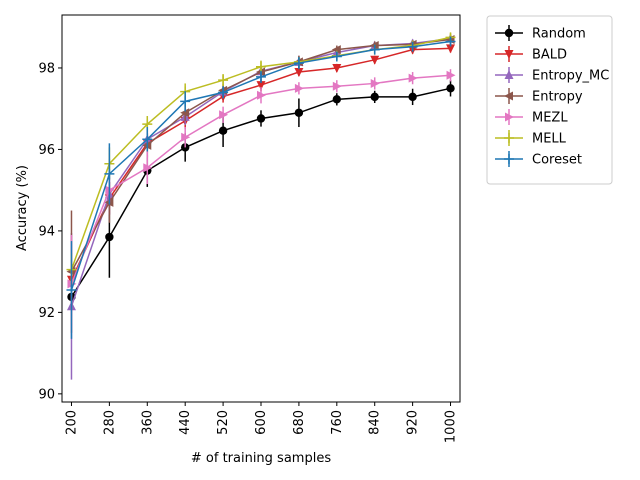 Image resolution: width=640 pixels, height=480 pixels. What do you see at coordinates (531, 54) in the screenshot?
I see `legend-entry-bald: BALD` at bounding box center [531, 54].